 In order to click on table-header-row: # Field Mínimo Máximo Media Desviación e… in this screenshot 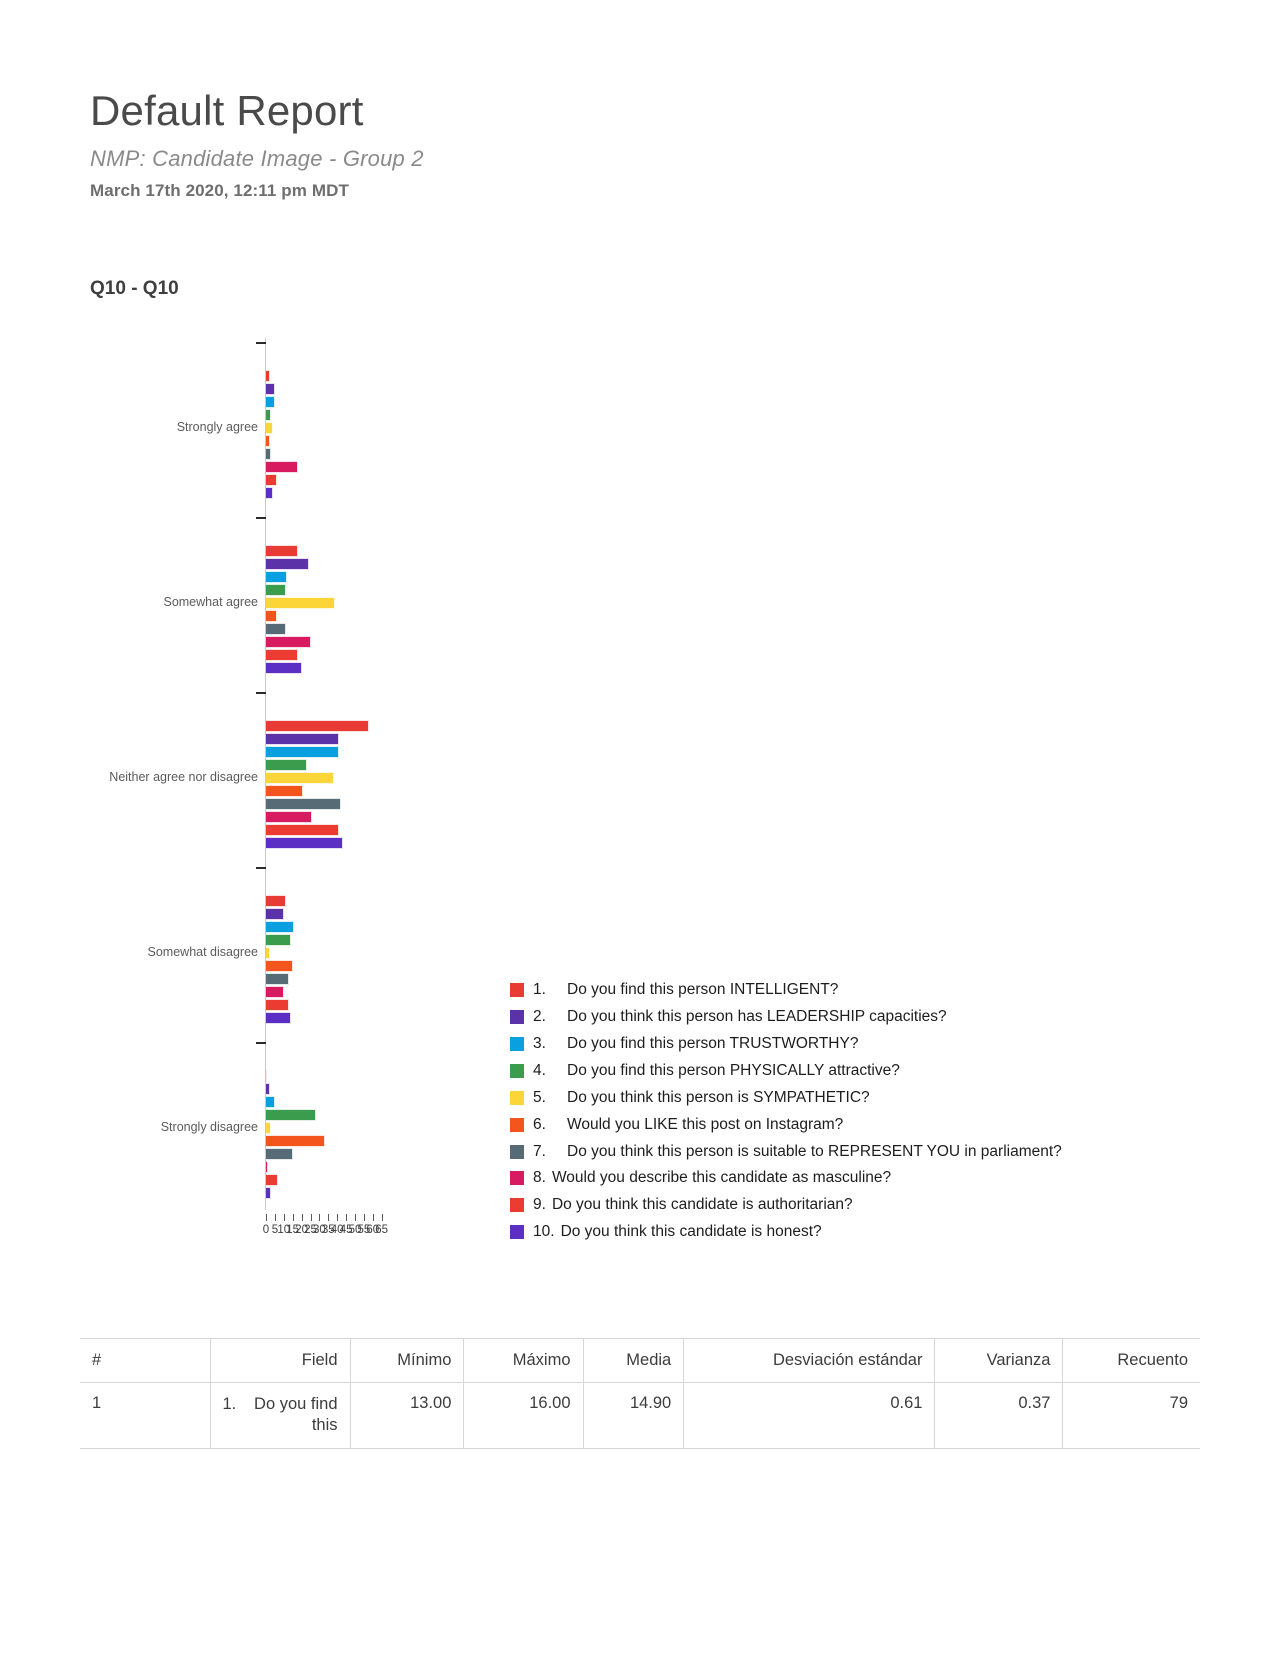, I will do `click(640, 1360)`.